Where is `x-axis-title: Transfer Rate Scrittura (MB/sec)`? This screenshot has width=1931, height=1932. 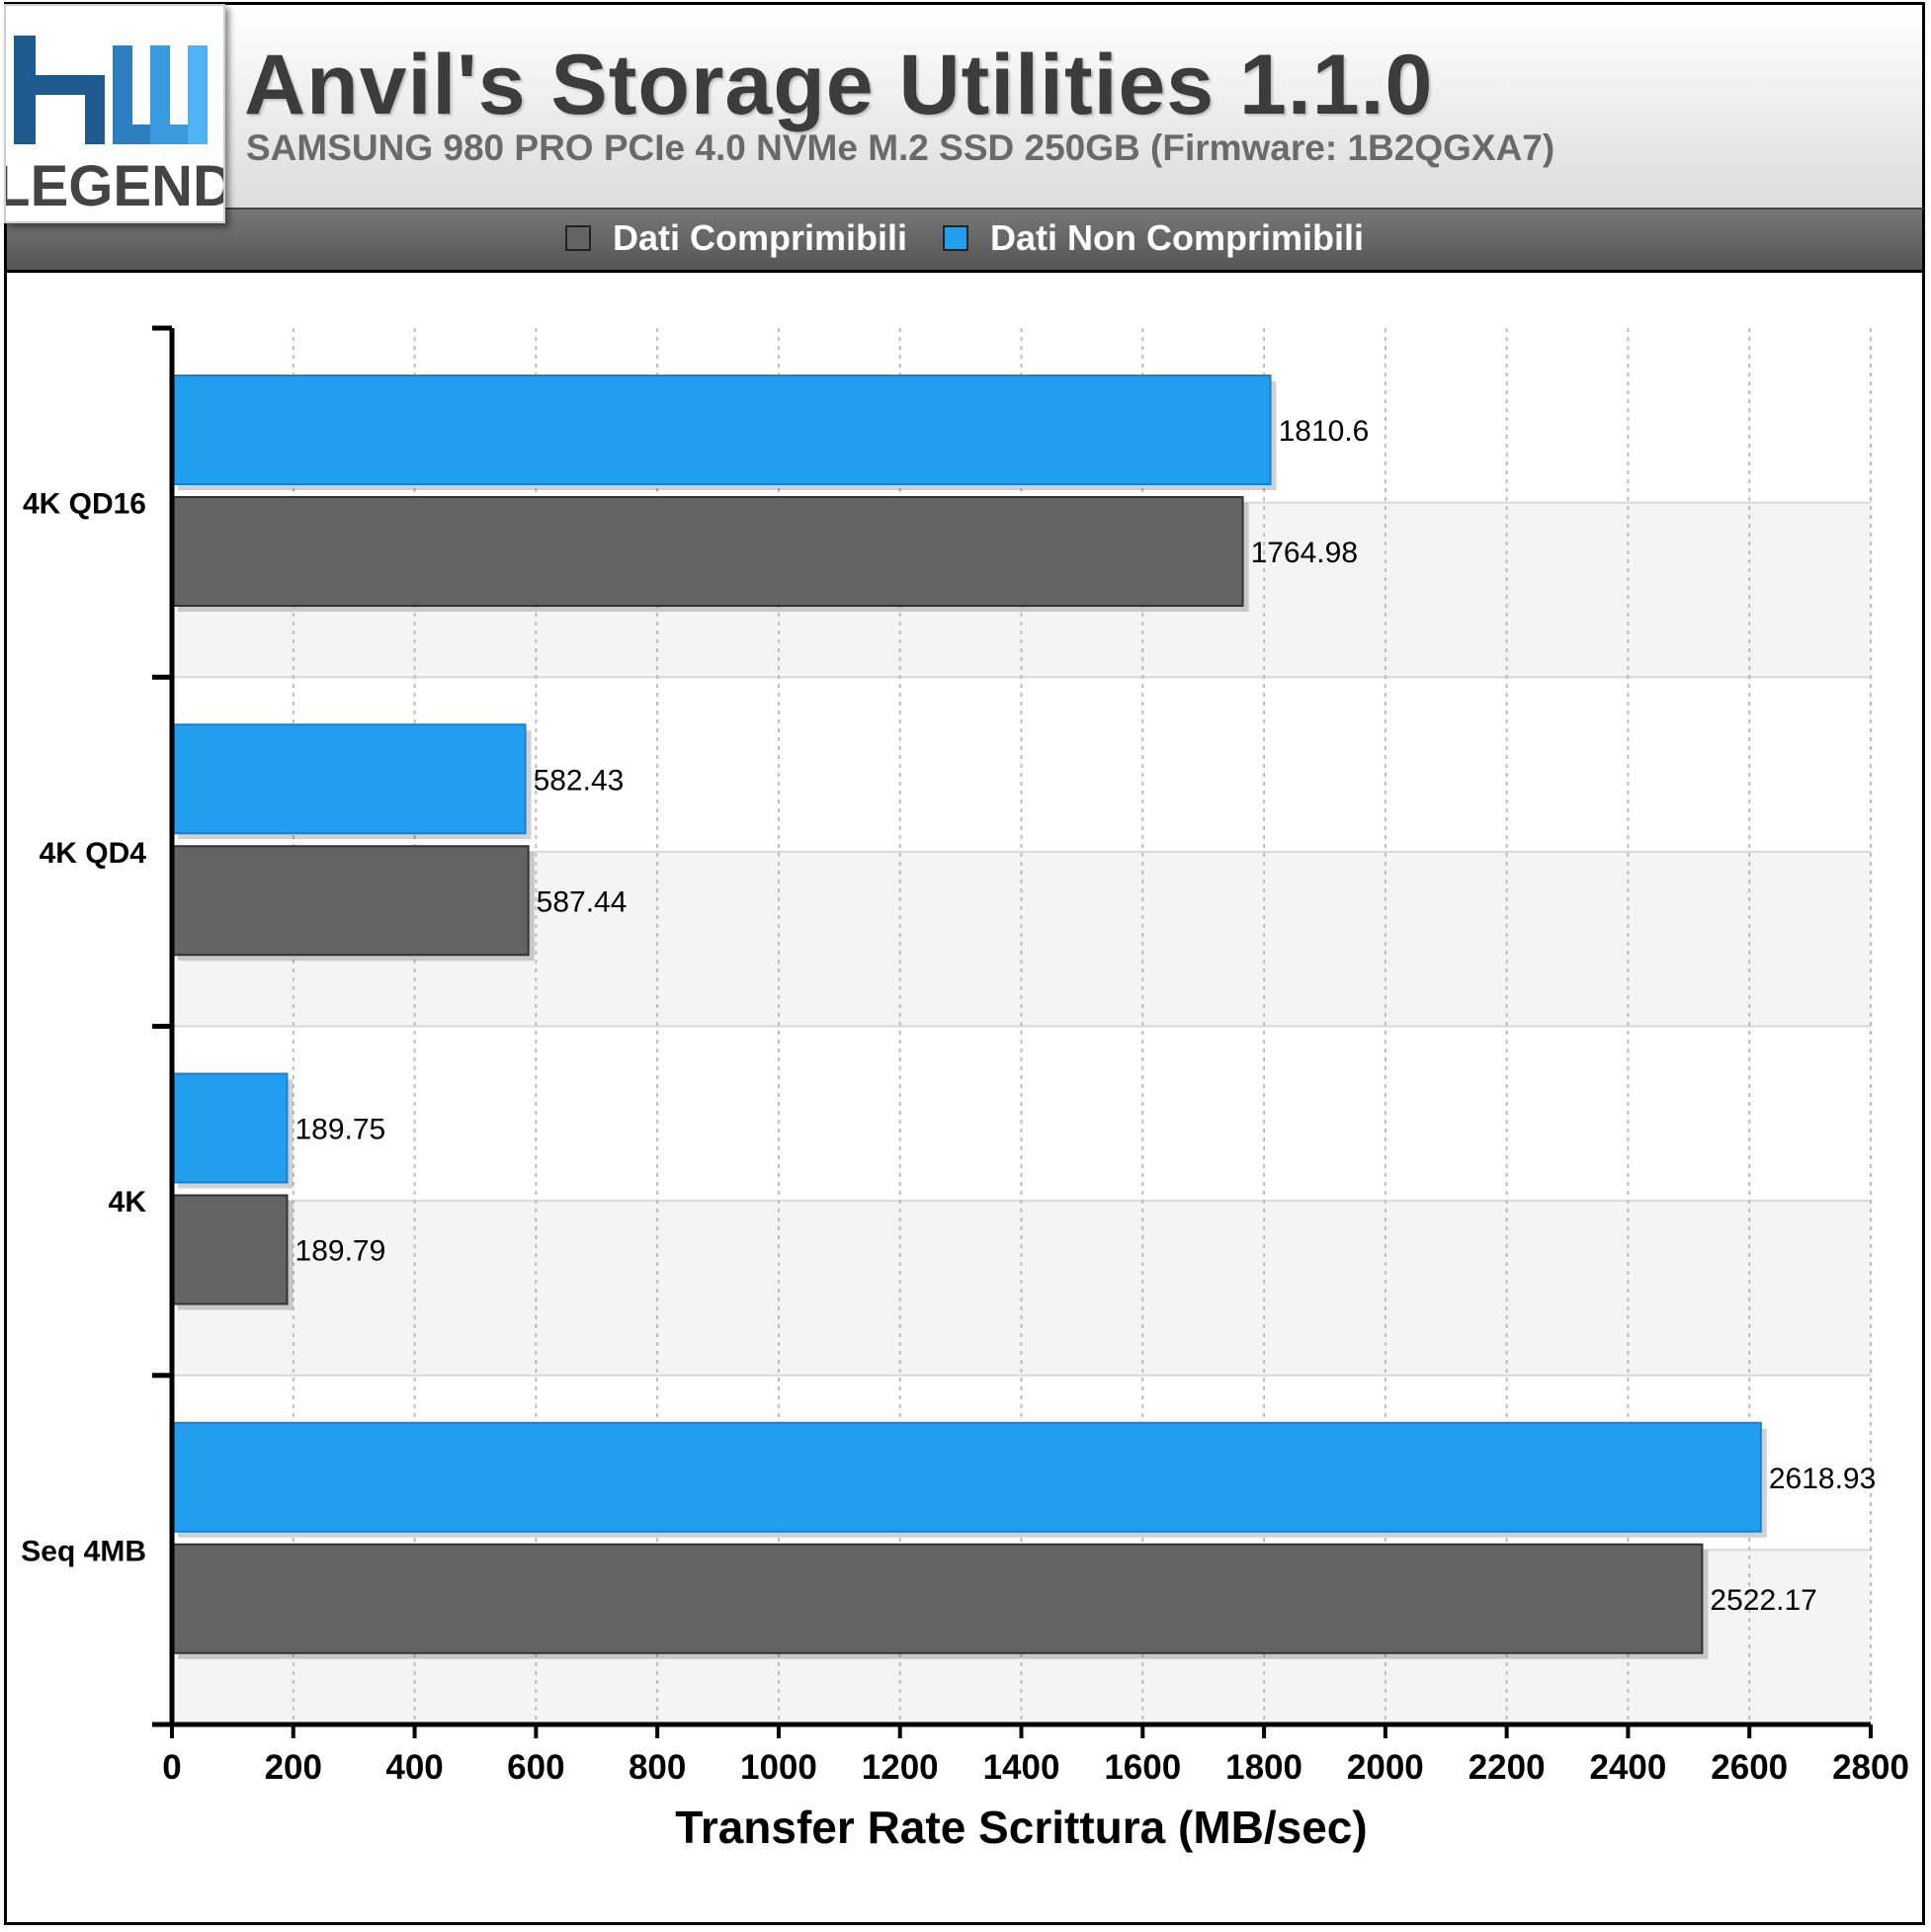 x-axis-title: Transfer Rate Scrittura (MB/sec) is located at coordinates (1021, 1827).